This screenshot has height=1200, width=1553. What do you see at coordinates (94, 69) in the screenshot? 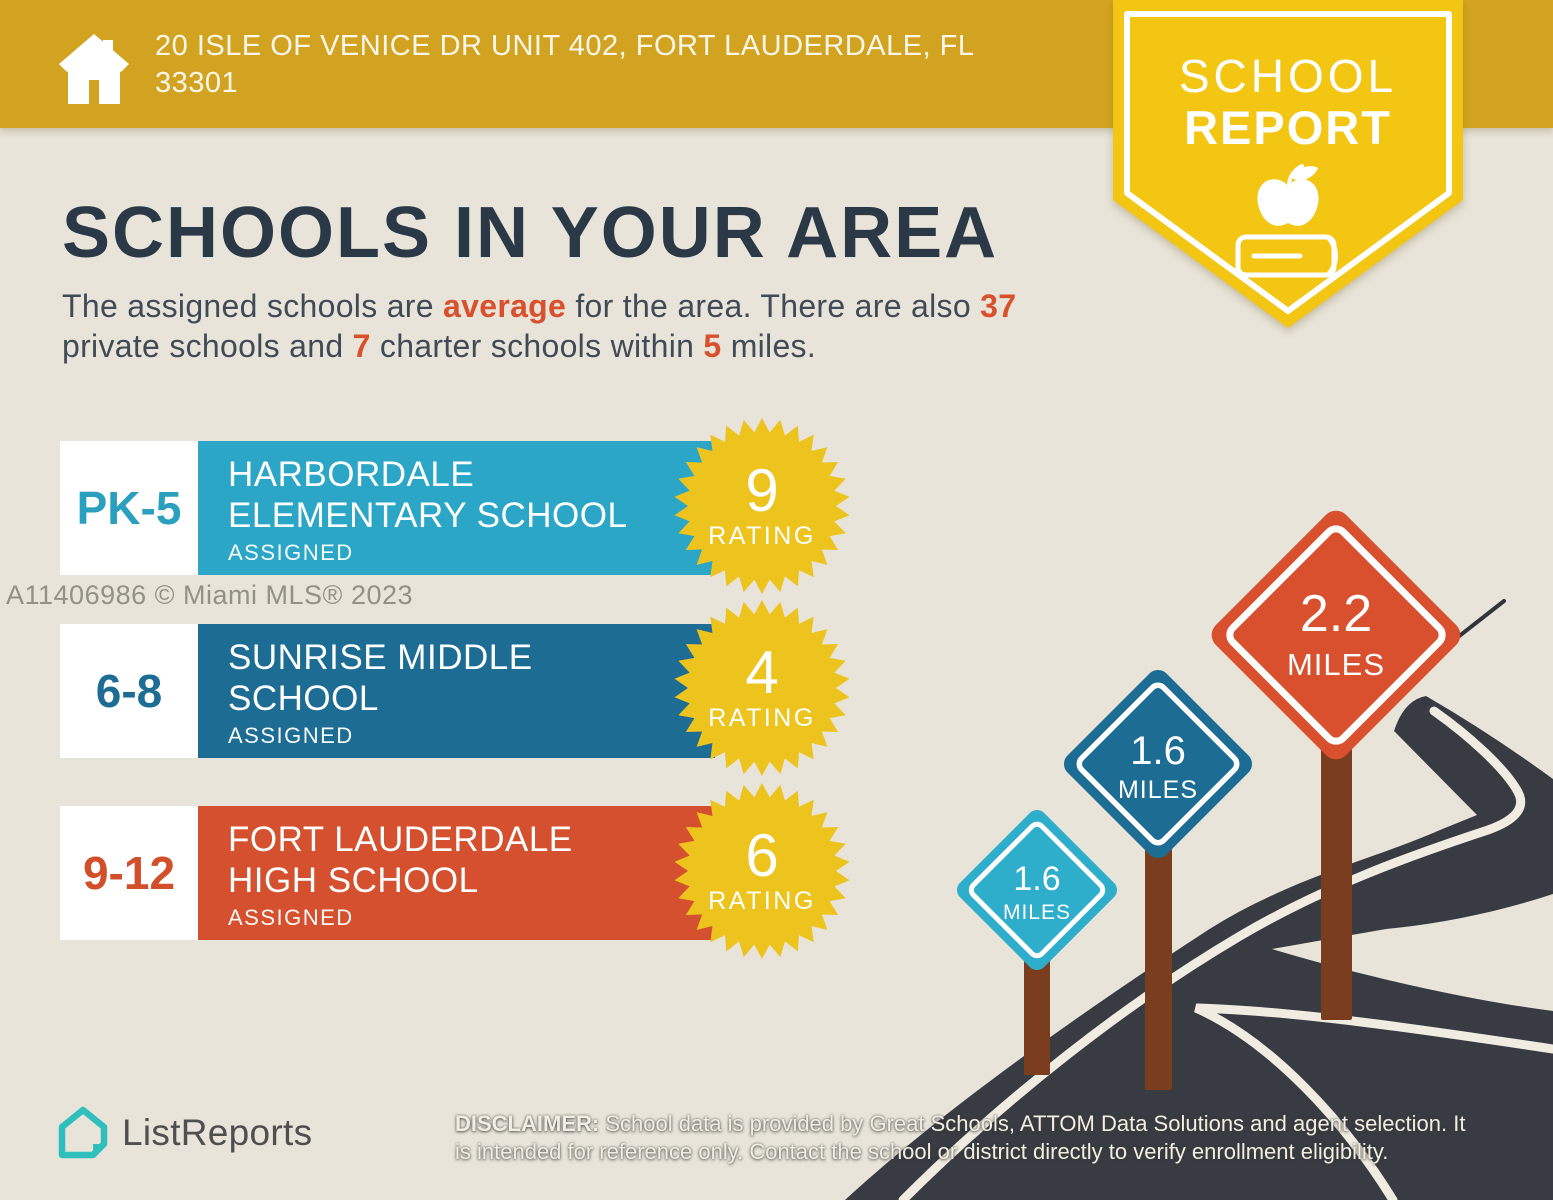
I see `home-icon` at bounding box center [94, 69].